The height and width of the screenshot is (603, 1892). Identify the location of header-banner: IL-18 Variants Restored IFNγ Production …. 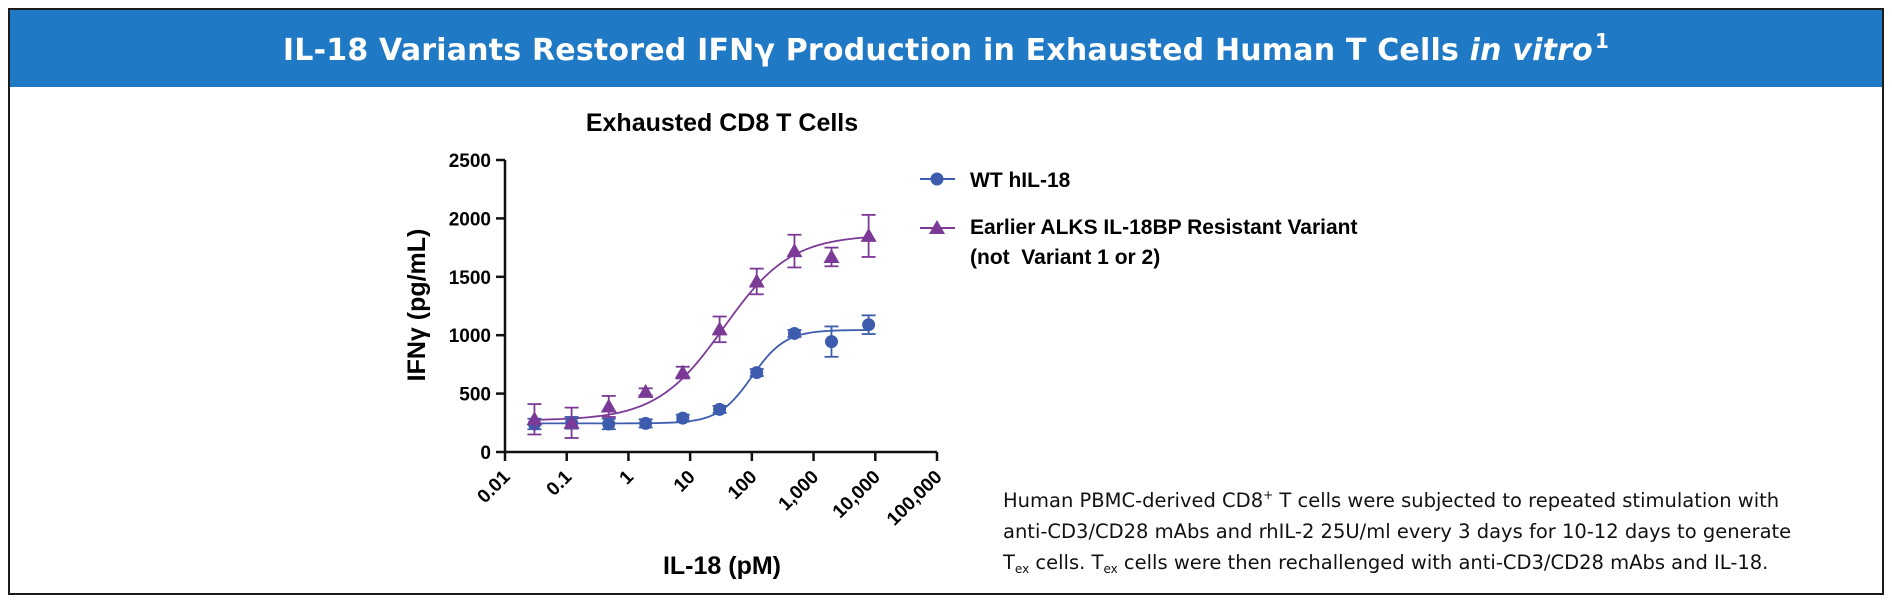
(946, 48).